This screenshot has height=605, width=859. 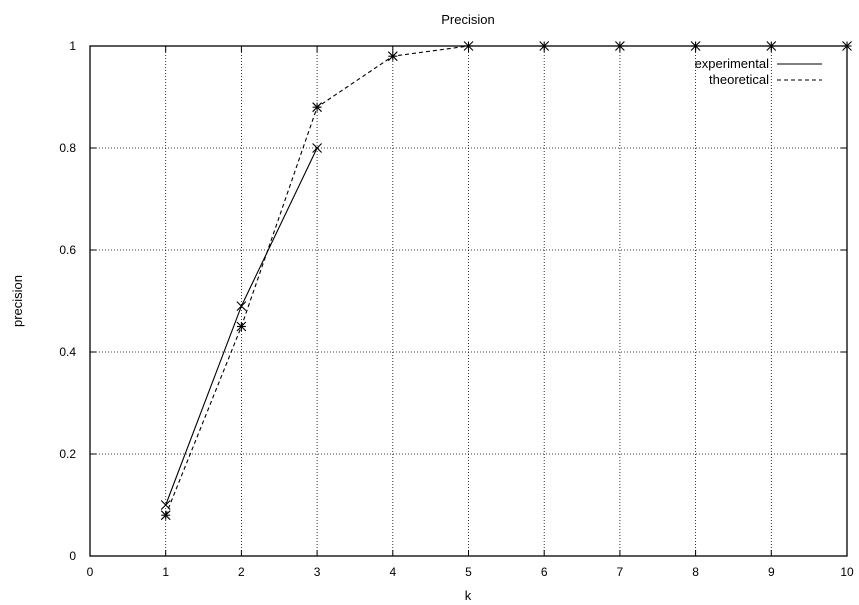 I want to click on x-tick-label: 6, so click(x=544, y=572).